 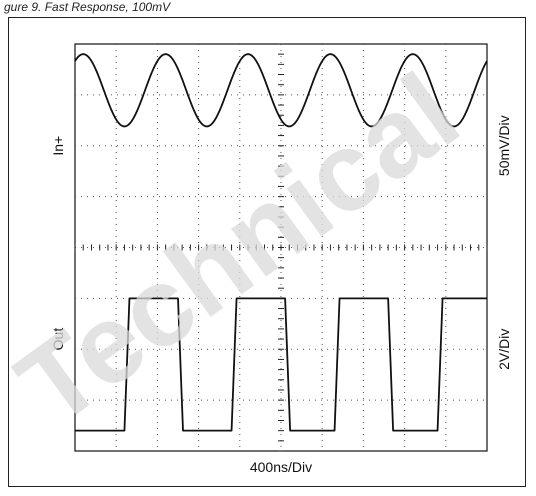 What do you see at coordinates (504, 145) in the screenshot?
I see `scale-label-in-plus: 50mV/Div` at bounding box center [504, 145].